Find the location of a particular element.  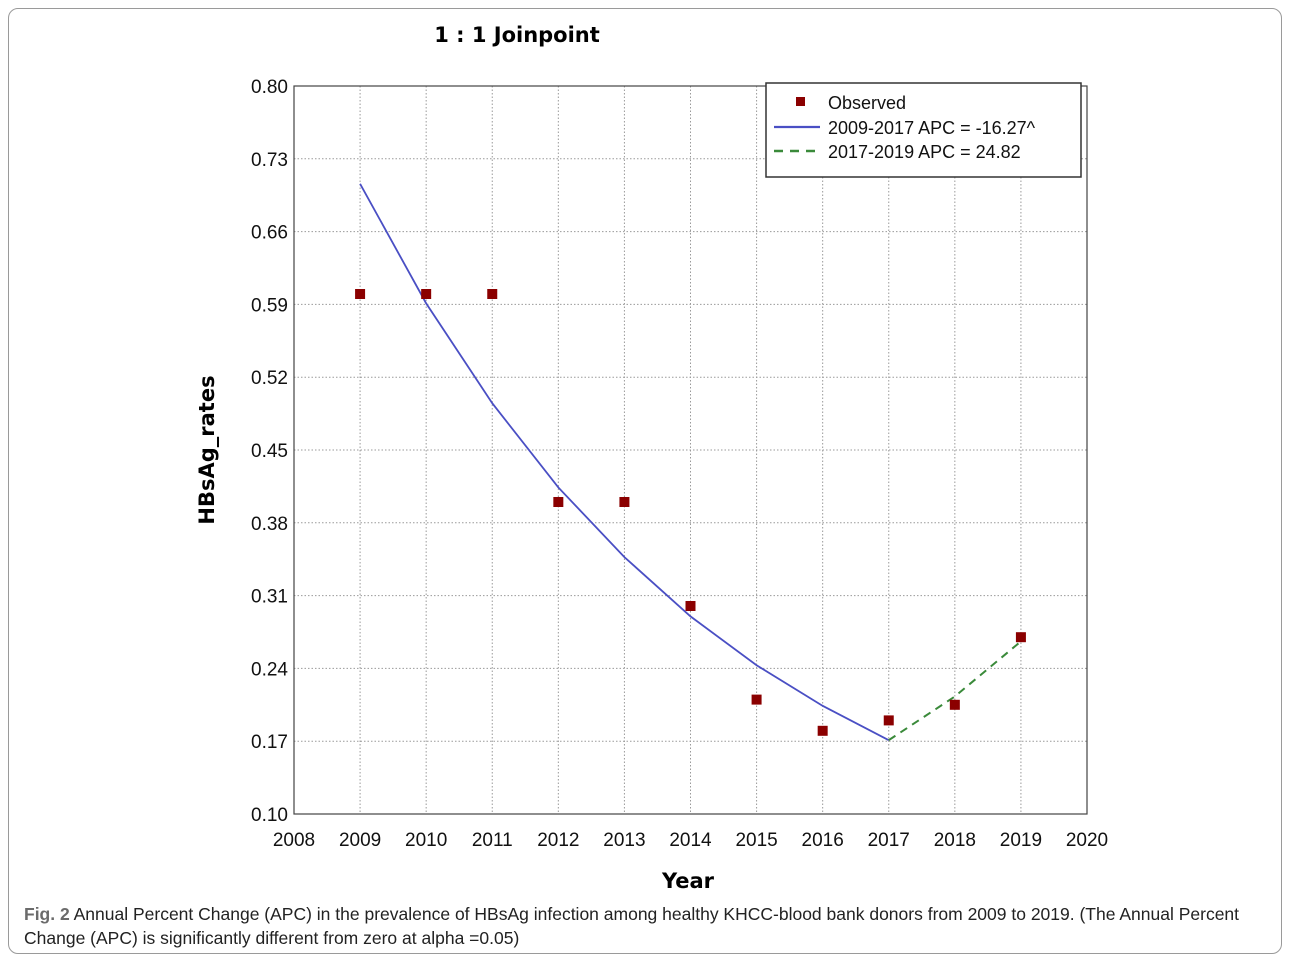

y-tick-label: 0.10 is located at coordinates (269, 815).